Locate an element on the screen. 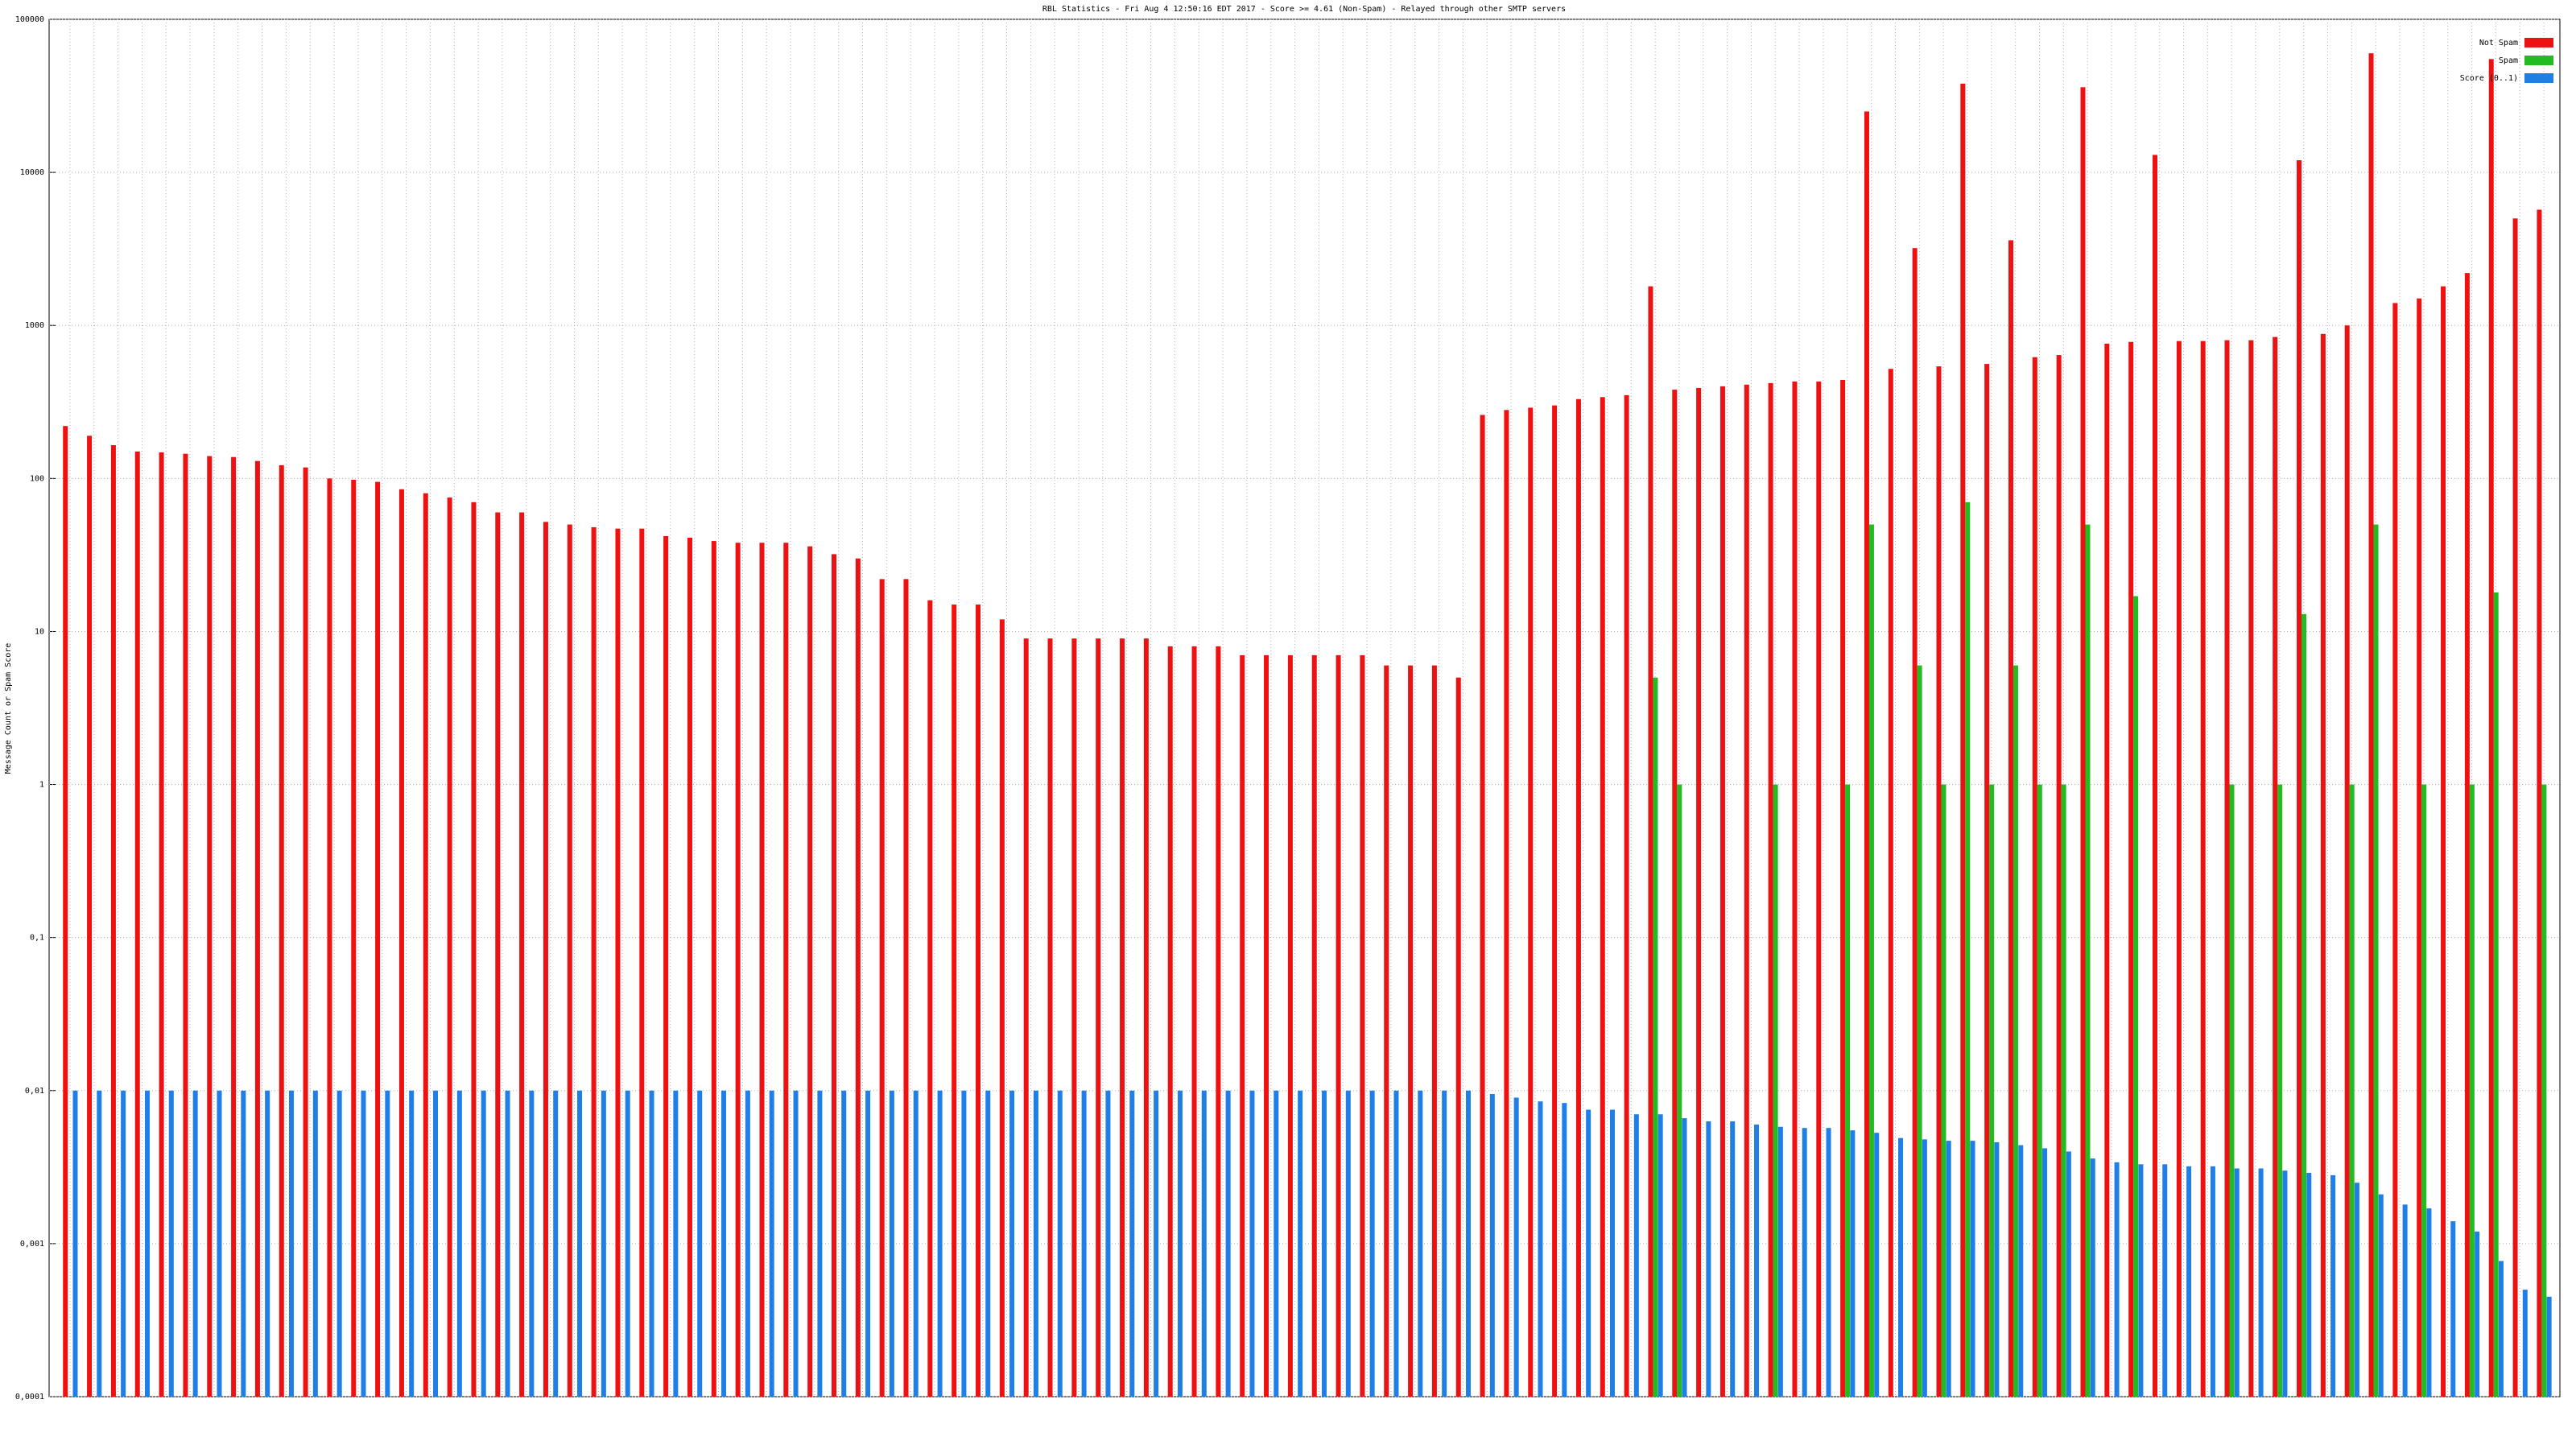  y-tick-label: 10 is located at coordinates (39, 631).